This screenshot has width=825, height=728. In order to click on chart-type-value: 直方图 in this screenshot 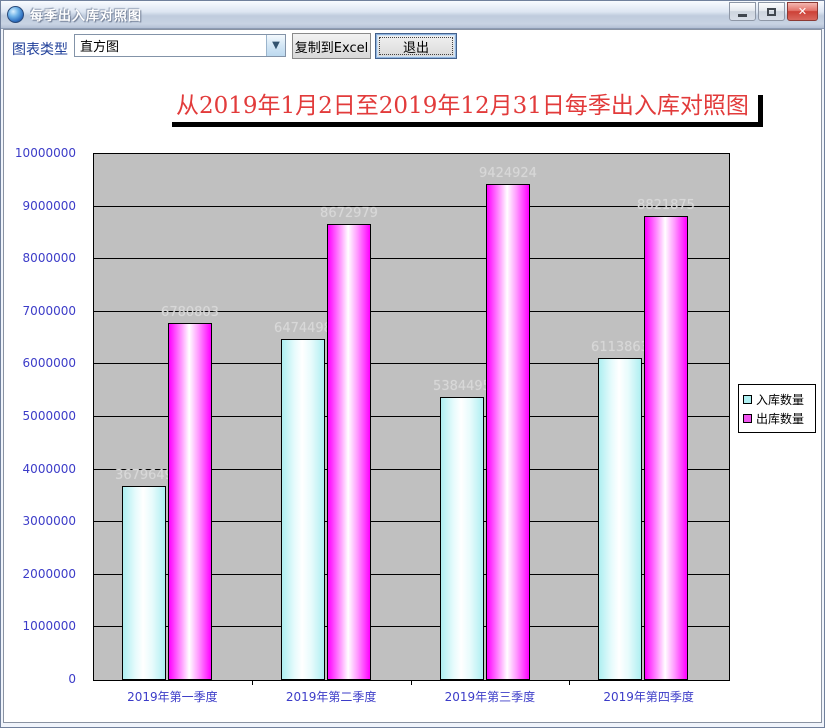, I will do `click(100, 47)`.